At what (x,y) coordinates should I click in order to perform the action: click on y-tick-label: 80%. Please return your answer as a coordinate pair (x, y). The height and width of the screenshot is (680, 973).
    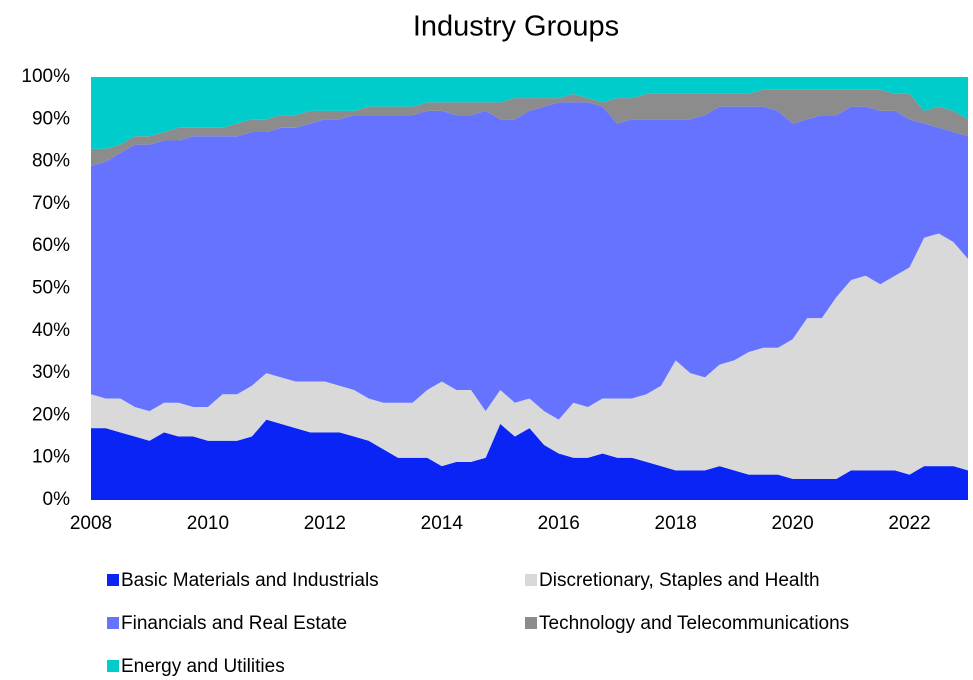
    Looking at the image, I should click on (51, 161).